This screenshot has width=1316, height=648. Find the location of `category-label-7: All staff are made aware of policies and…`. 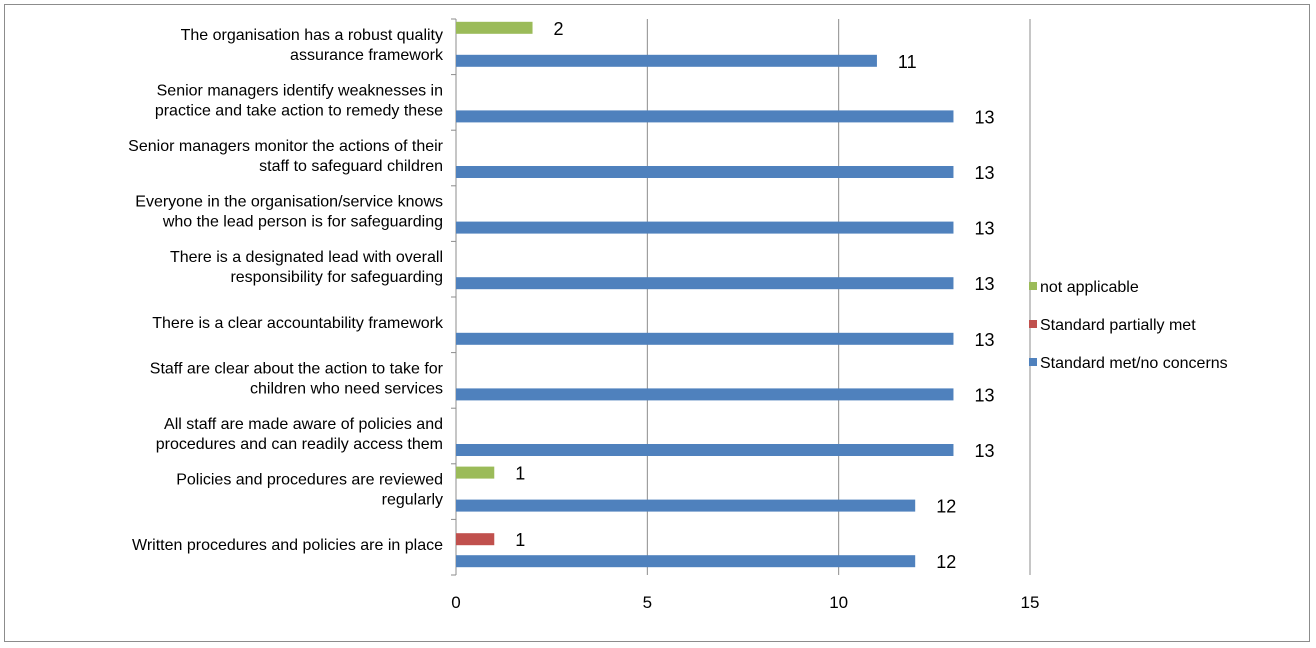

category-label-7: All staff are made aware of policies and… is located at coordinates (299, 434).